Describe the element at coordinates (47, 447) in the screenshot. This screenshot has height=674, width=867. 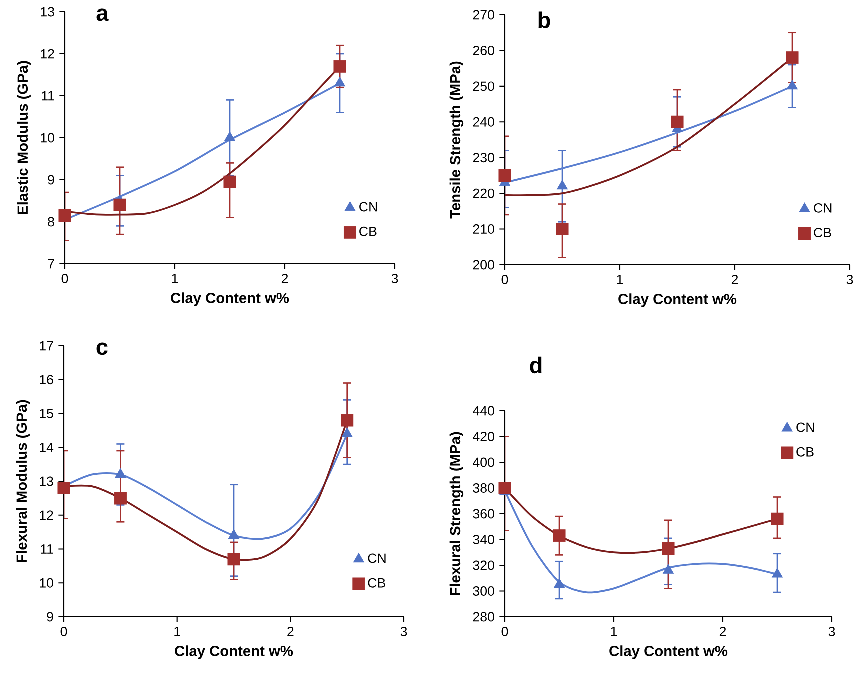
I see `y-tick-label: 14` at that location.